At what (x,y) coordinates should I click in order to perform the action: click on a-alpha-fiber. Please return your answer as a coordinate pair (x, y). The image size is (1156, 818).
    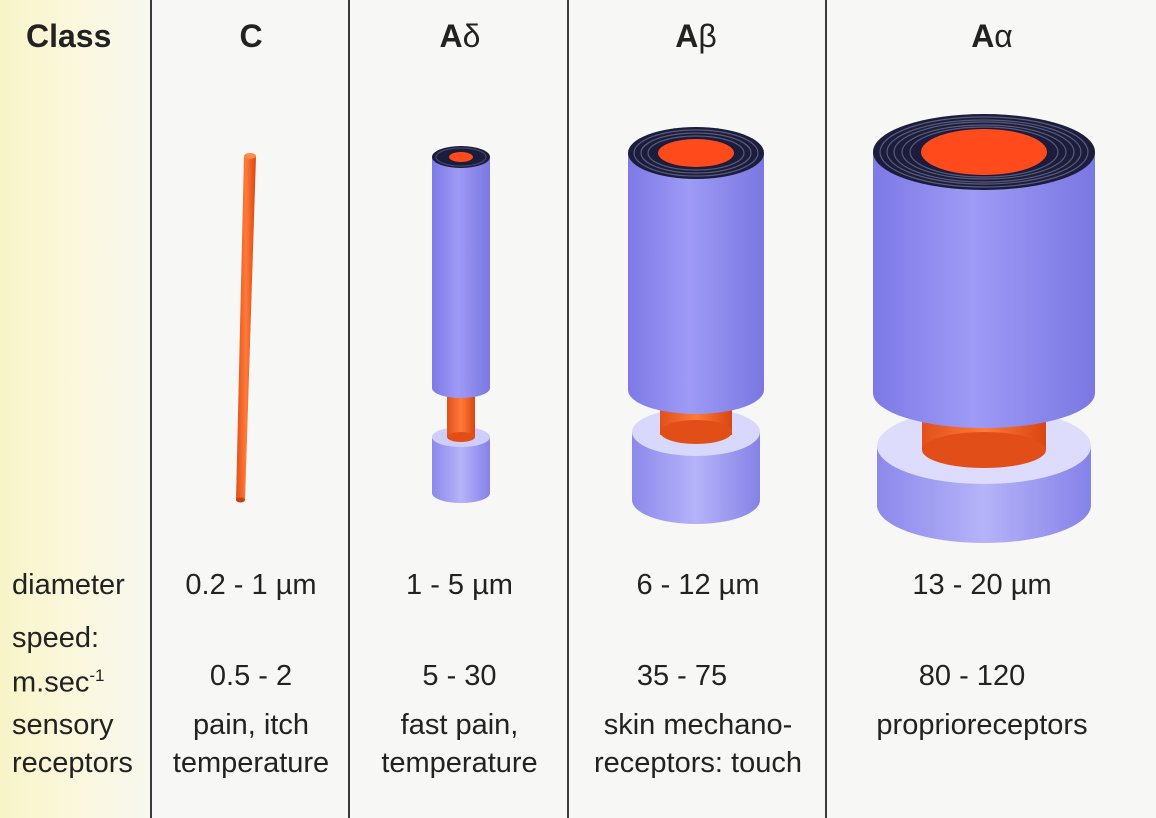
    Looking at the image, I should click on (984, 328).